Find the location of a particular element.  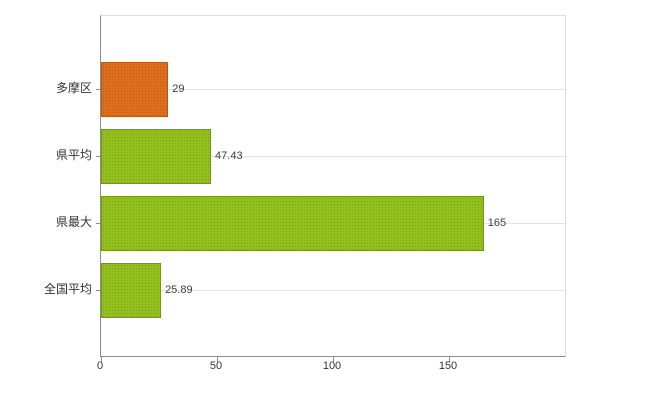

x-axis-tick-label: 50 is located at coordinates (216, 366).